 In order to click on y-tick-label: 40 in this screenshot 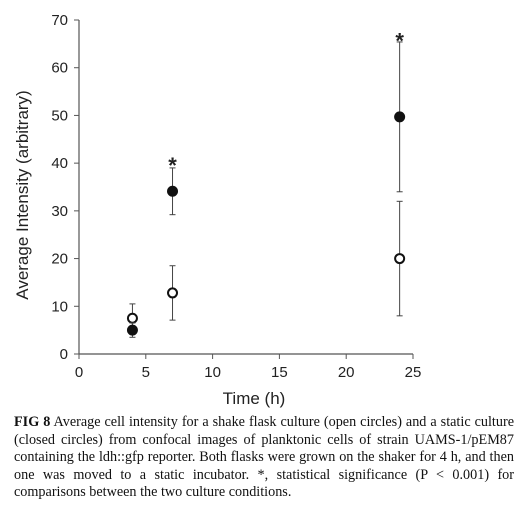, I will do `click(59, 163)`.